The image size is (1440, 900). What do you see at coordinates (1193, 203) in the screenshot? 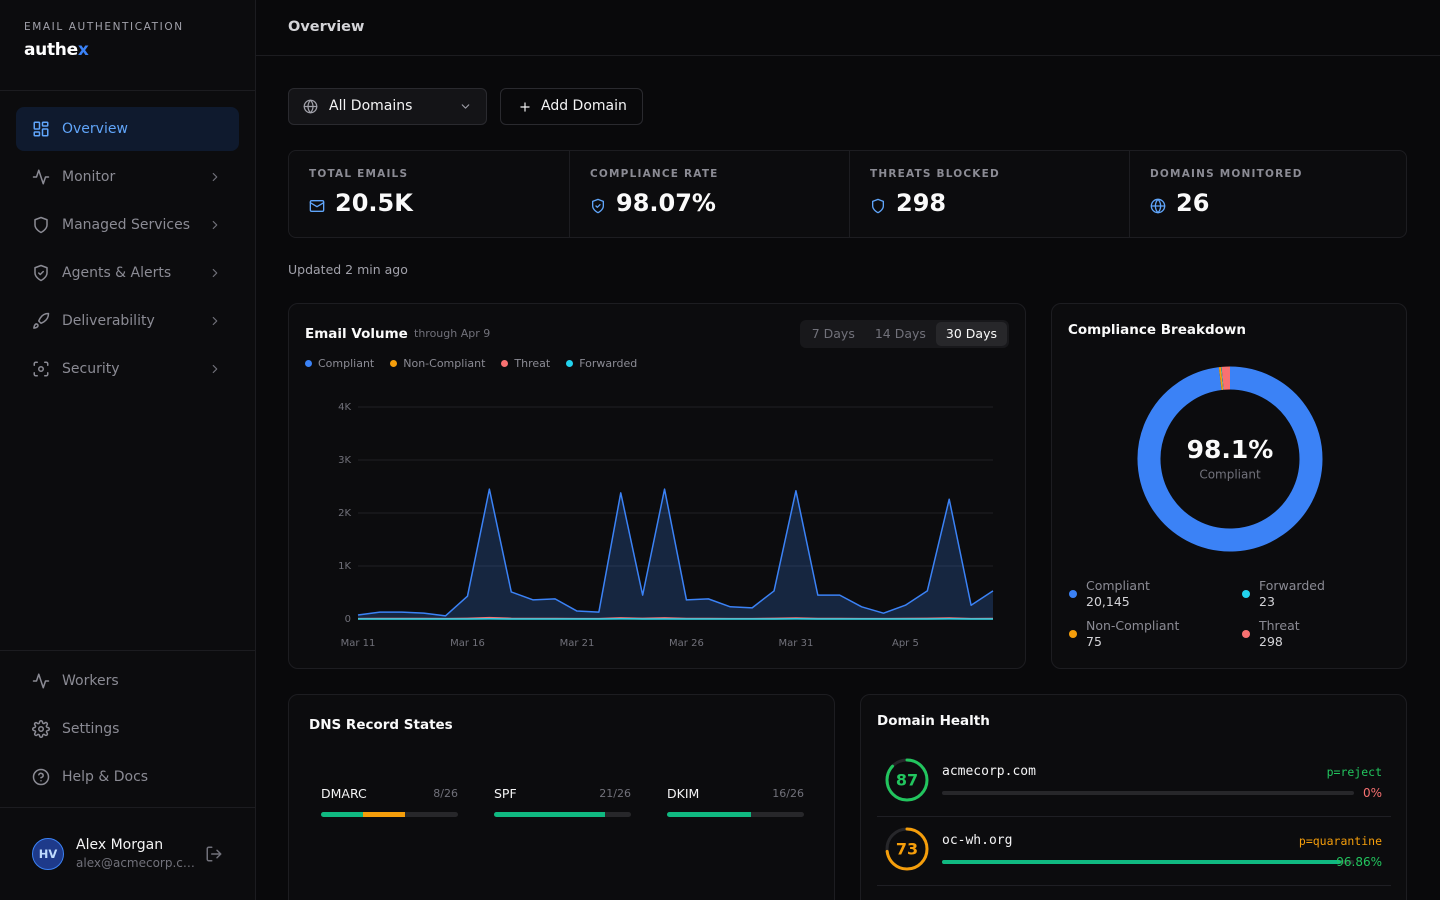
I see `stat-value: 26` at bounding box center [1193, 203].